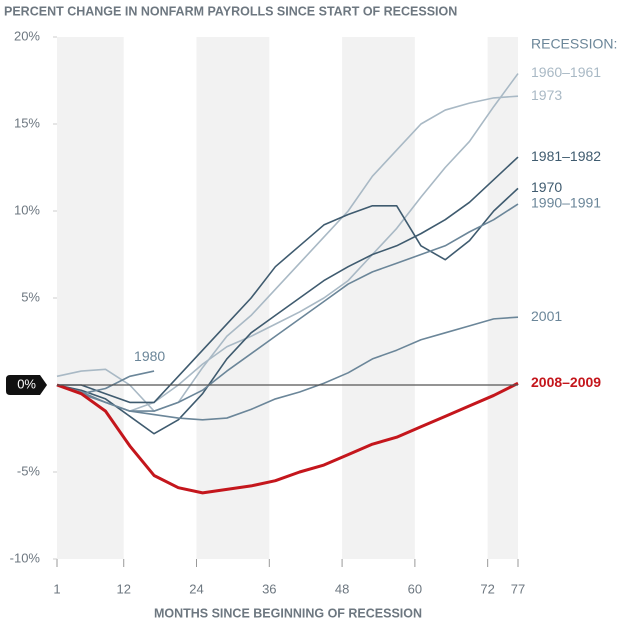  Describe the element at coordinates (566, 156) in the screenshot. I see `legend-label: 1981–1982` at that location.